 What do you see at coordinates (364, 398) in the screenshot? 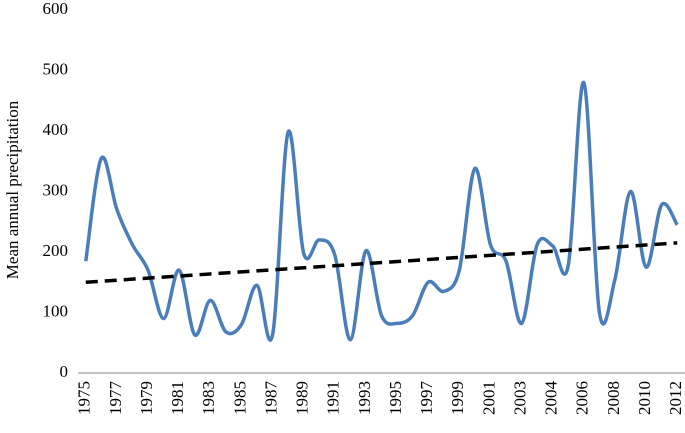
I see `x-tick-label: 1993` at bounding box center [364, 398].